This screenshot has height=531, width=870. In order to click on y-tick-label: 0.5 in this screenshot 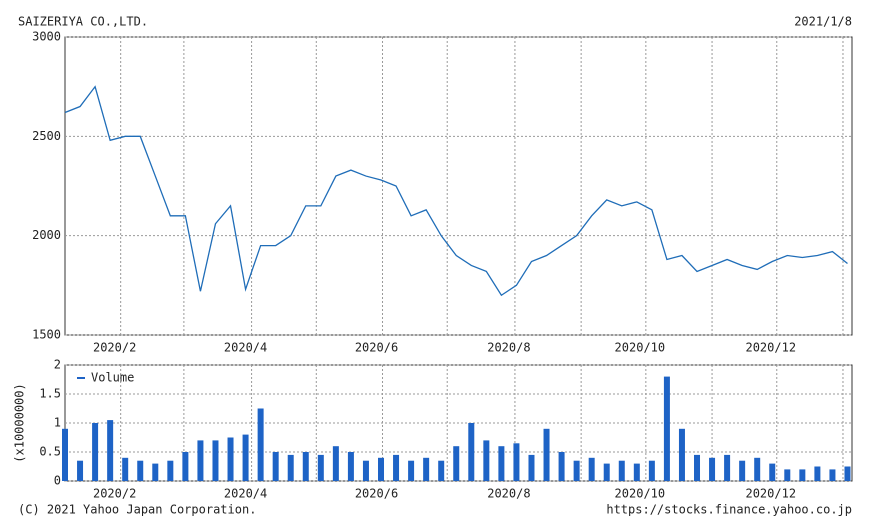, I will do `click(50, 452)`.